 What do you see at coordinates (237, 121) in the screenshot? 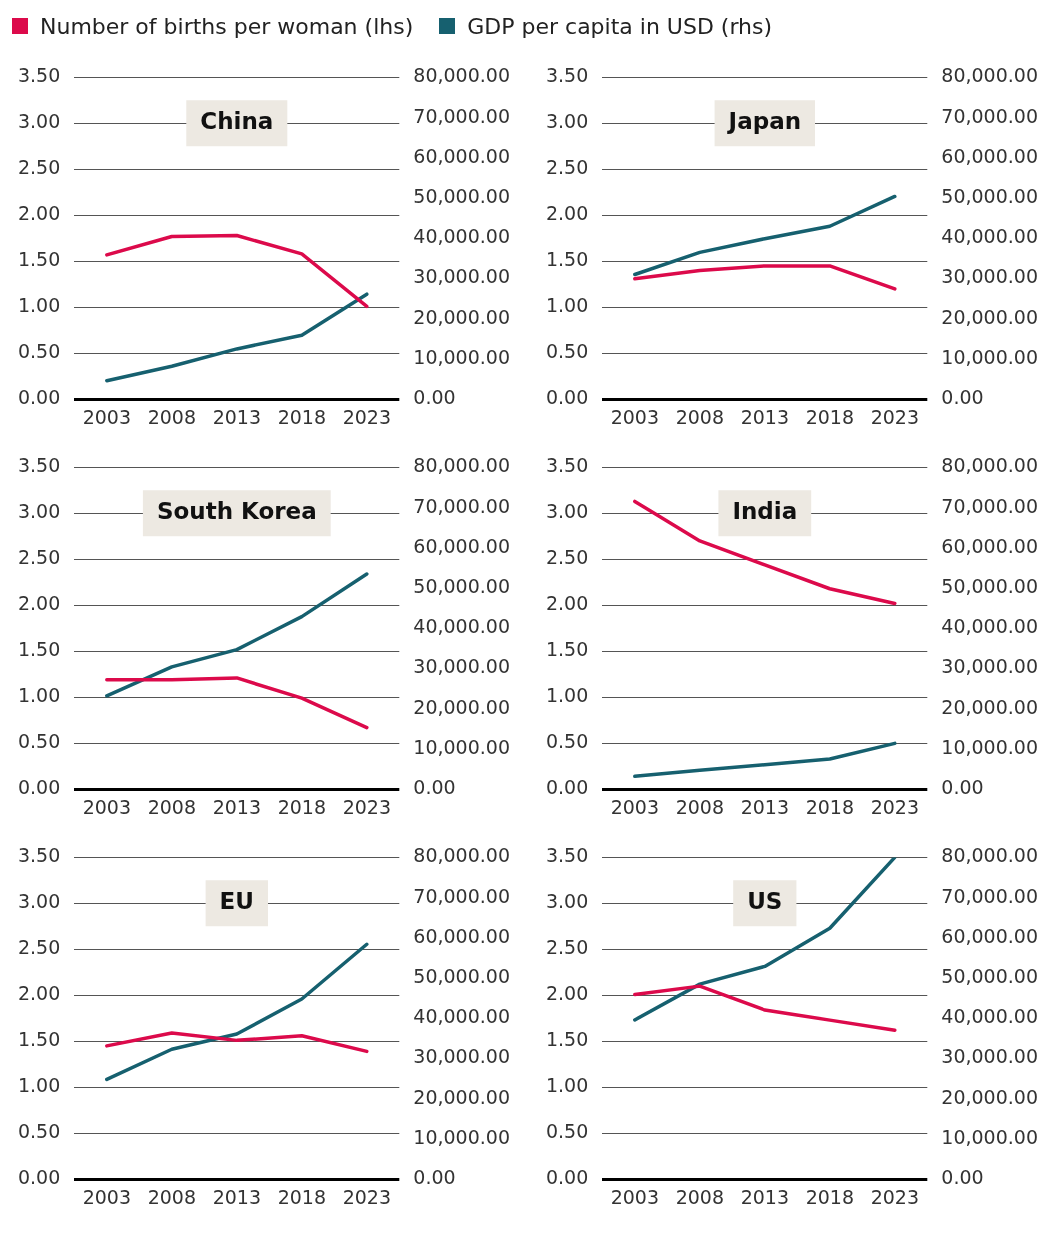
I see `text: China` at bounding box center [237, 121].